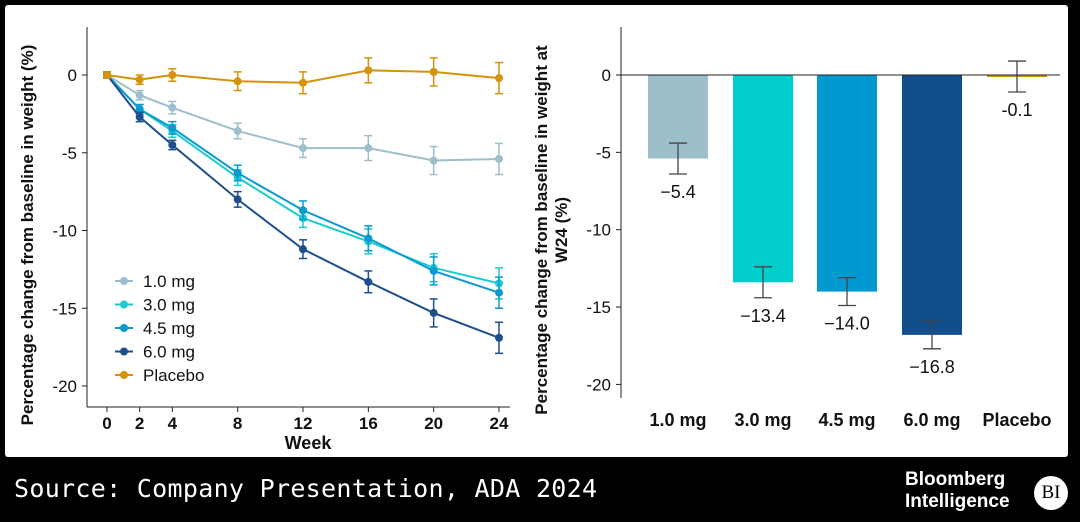 The image size is (1080, 522). Describe the element at coordinates (763, 179) in the screenshot. I see `bar-3-0-mg` at that location.